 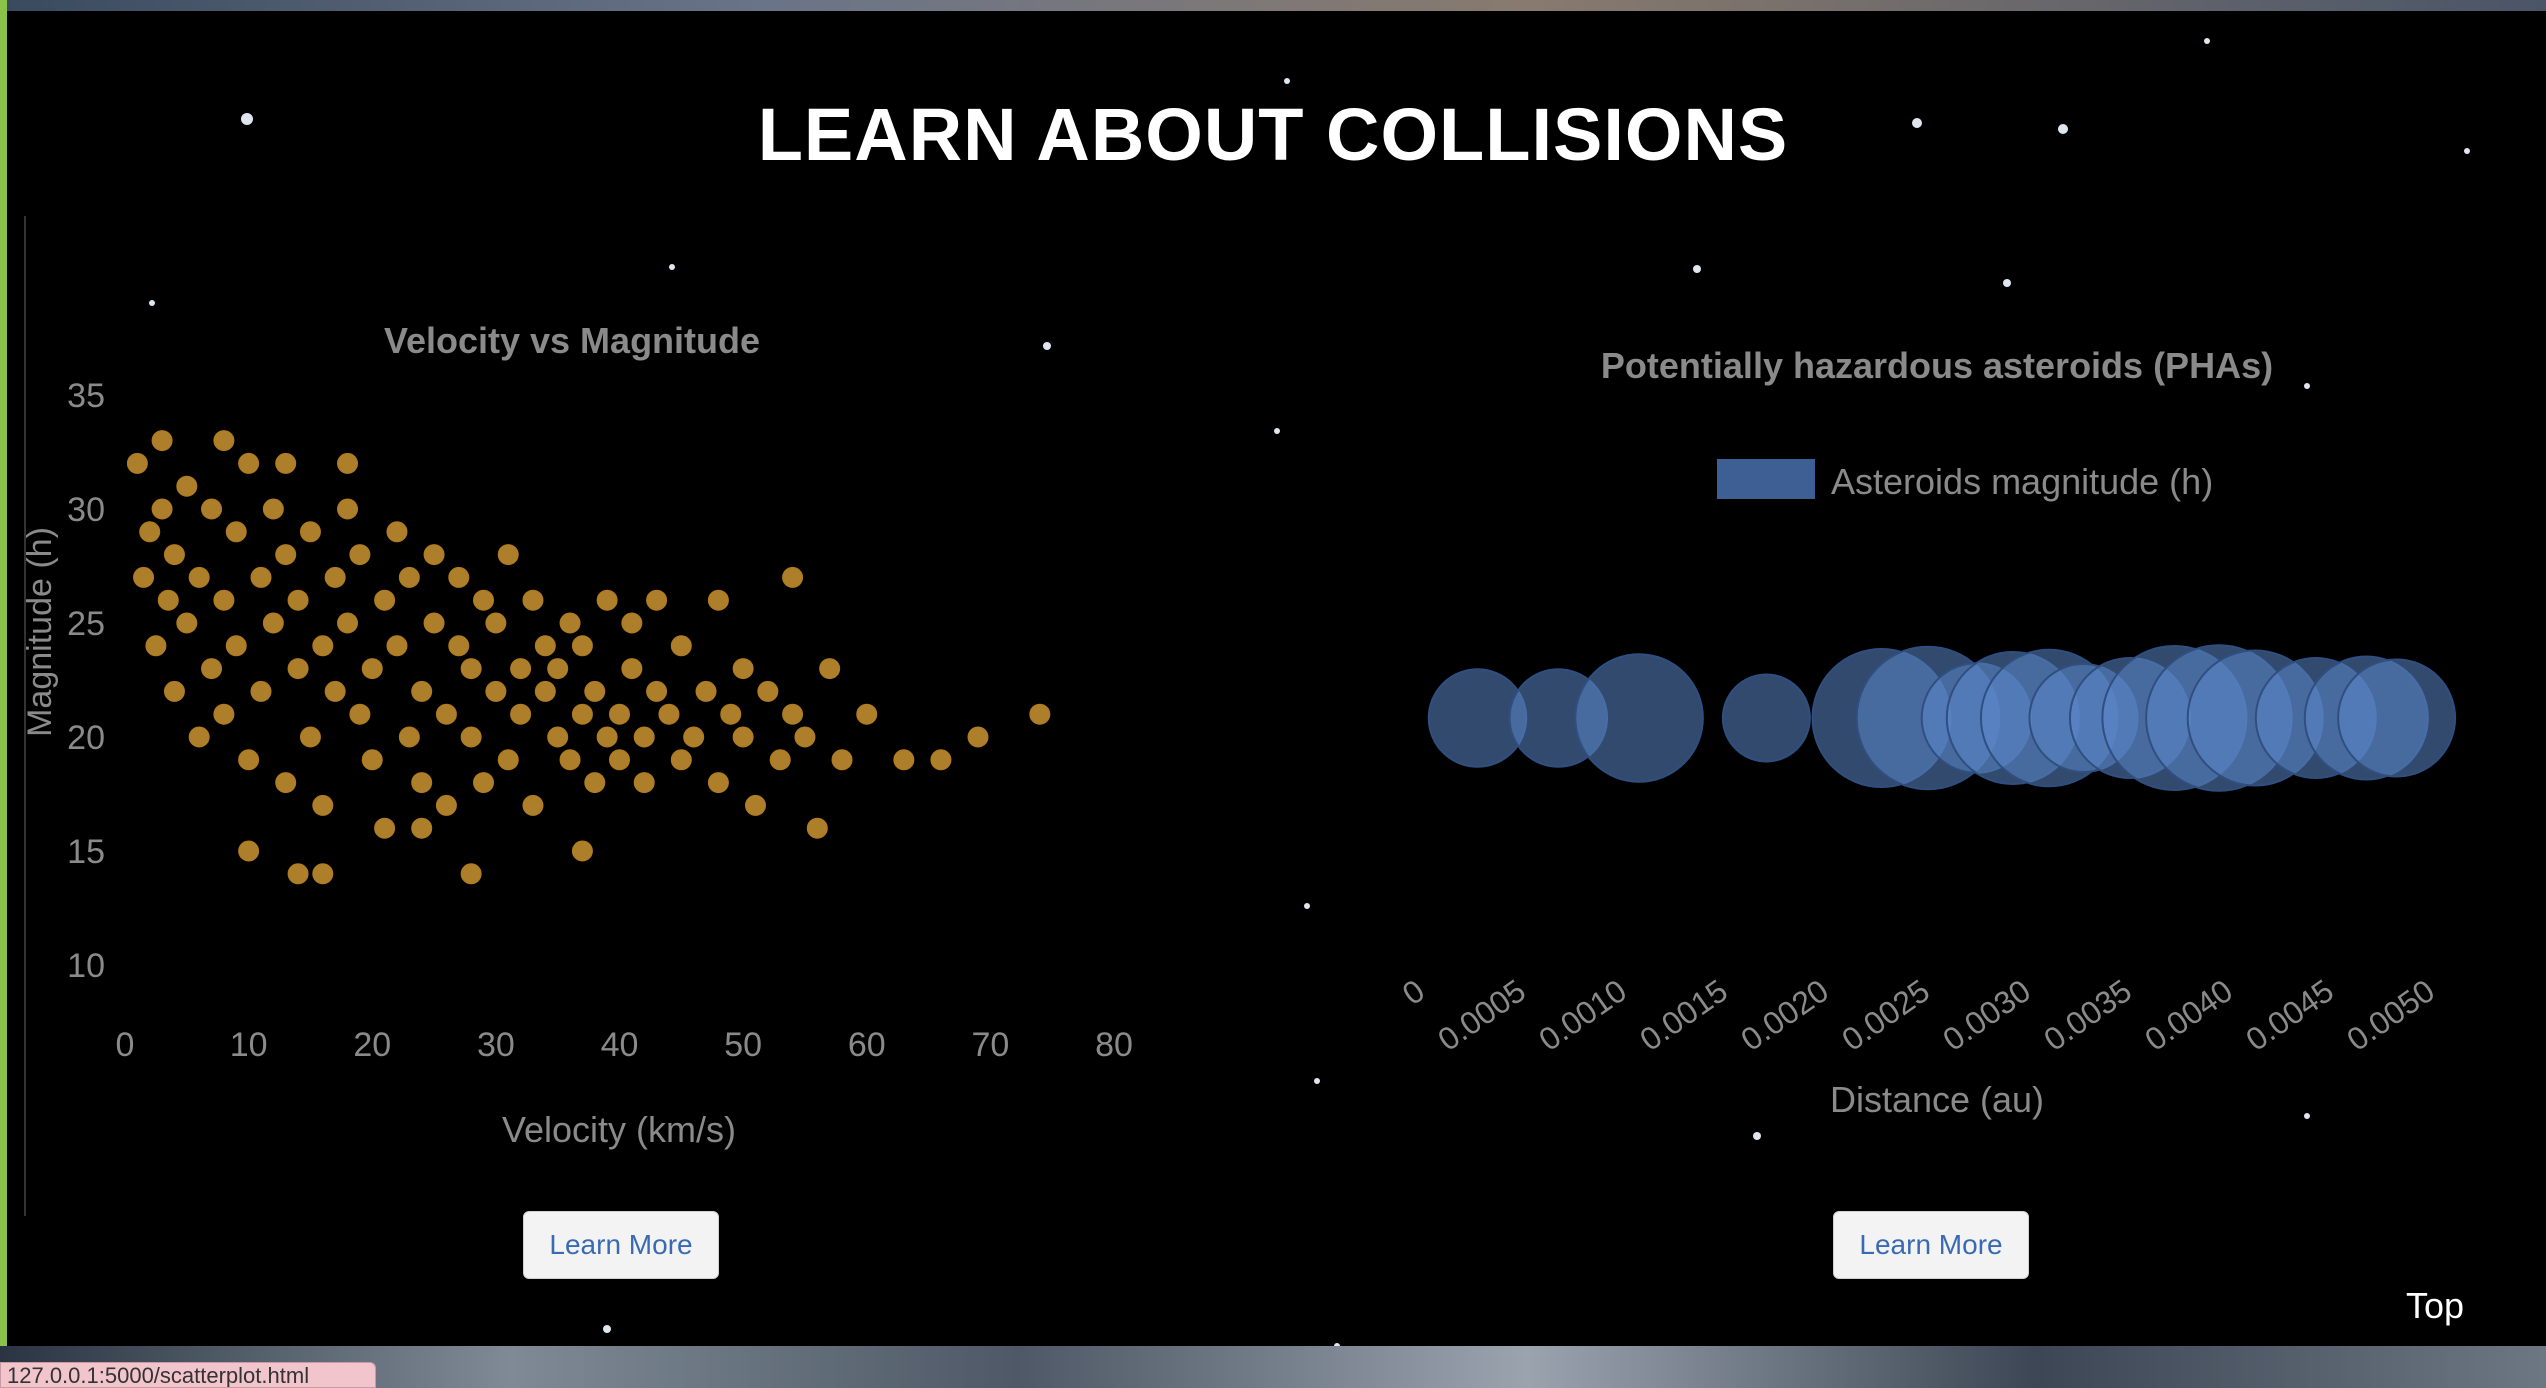 I want to click on x-tick: 20, so click(x=372, y=1045).